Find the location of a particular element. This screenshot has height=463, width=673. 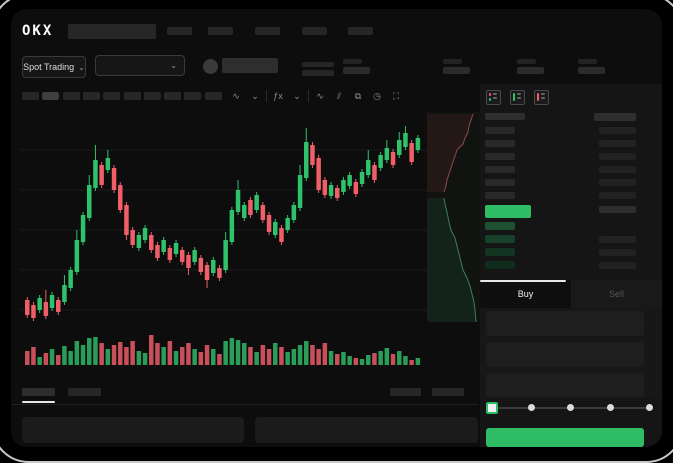

last-price-badge is located at coordinates (508, 211).